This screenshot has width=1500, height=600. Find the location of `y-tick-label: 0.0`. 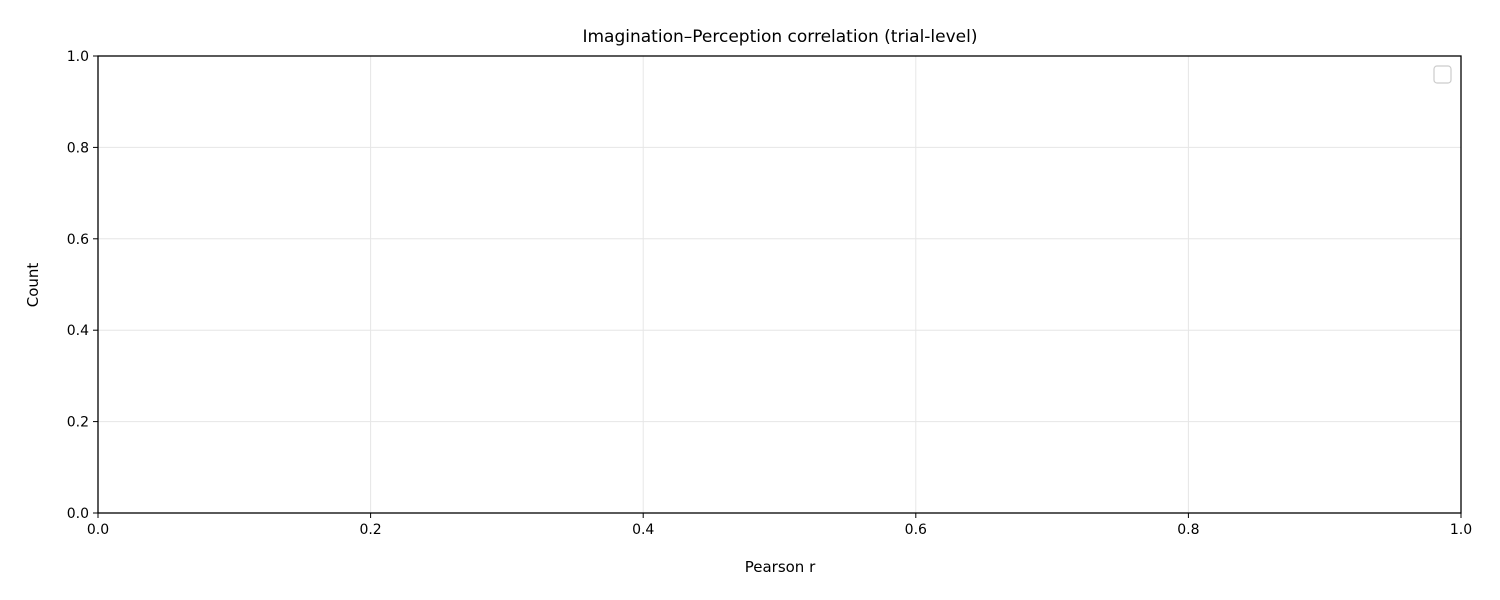

y-tick-label: 0.0 is located at coordinates (78, 514).